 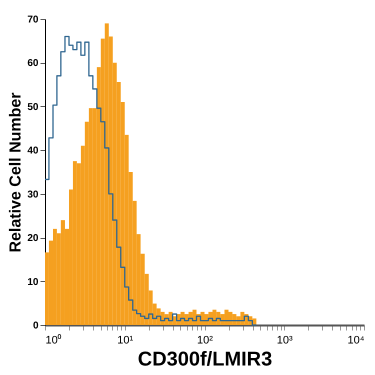 What do you see at coordinates (33, 151) in the screenshot?
I see `y-tick-label: 40` at bounding box center [33, 151].